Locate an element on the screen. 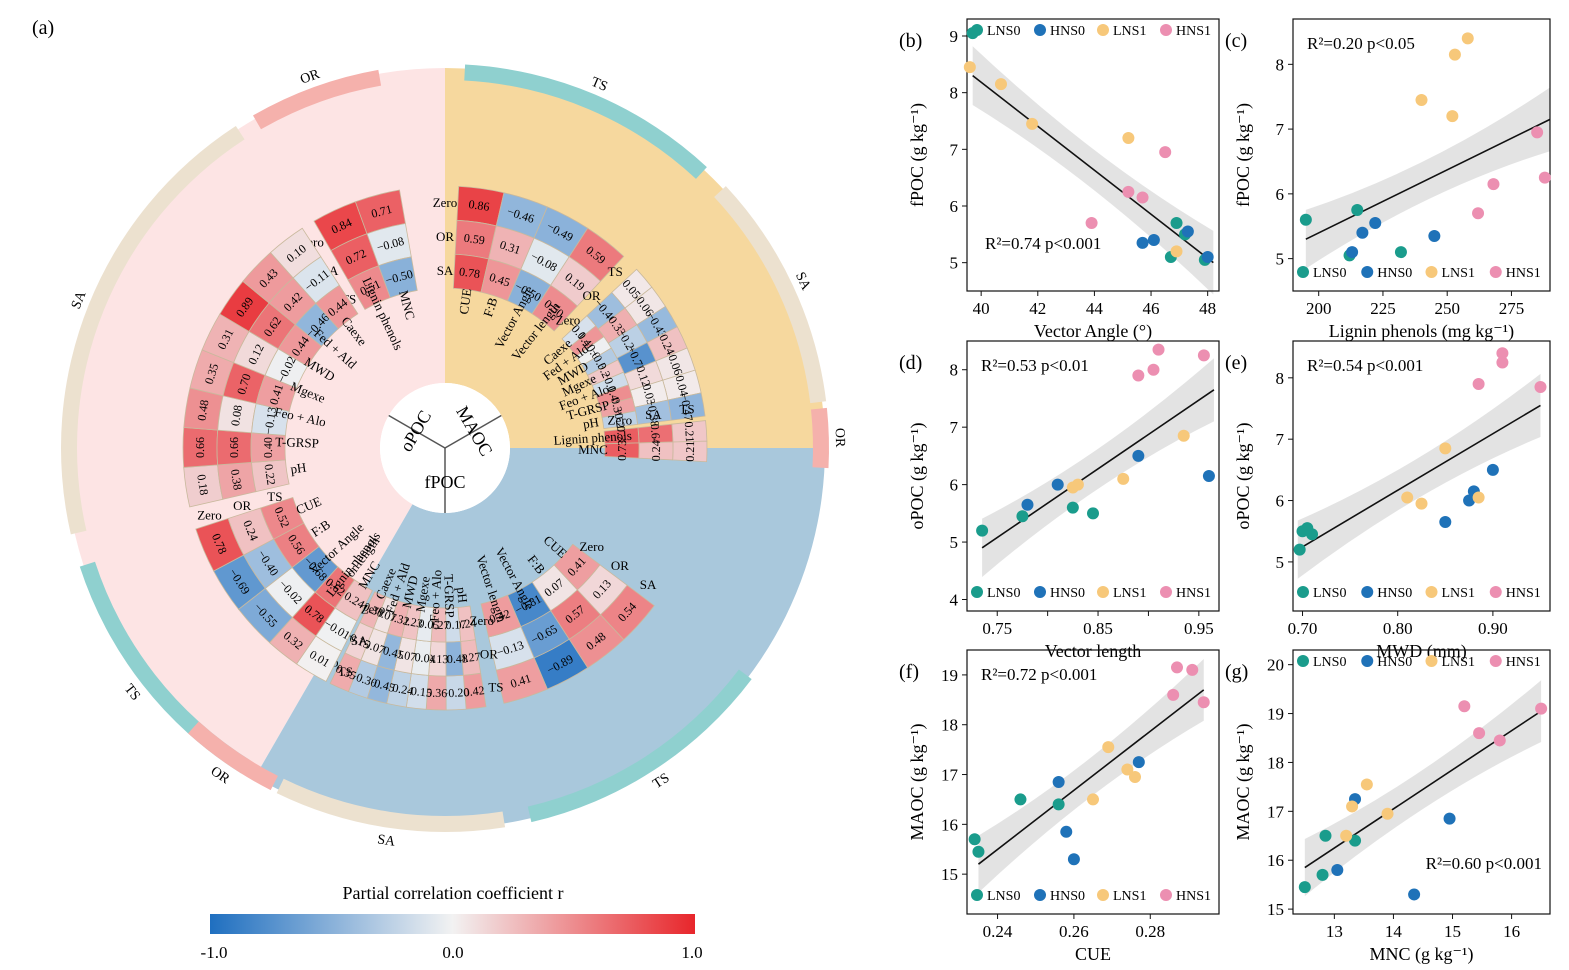  y-tick-label: 17 is located at coordinates (1276, 811).